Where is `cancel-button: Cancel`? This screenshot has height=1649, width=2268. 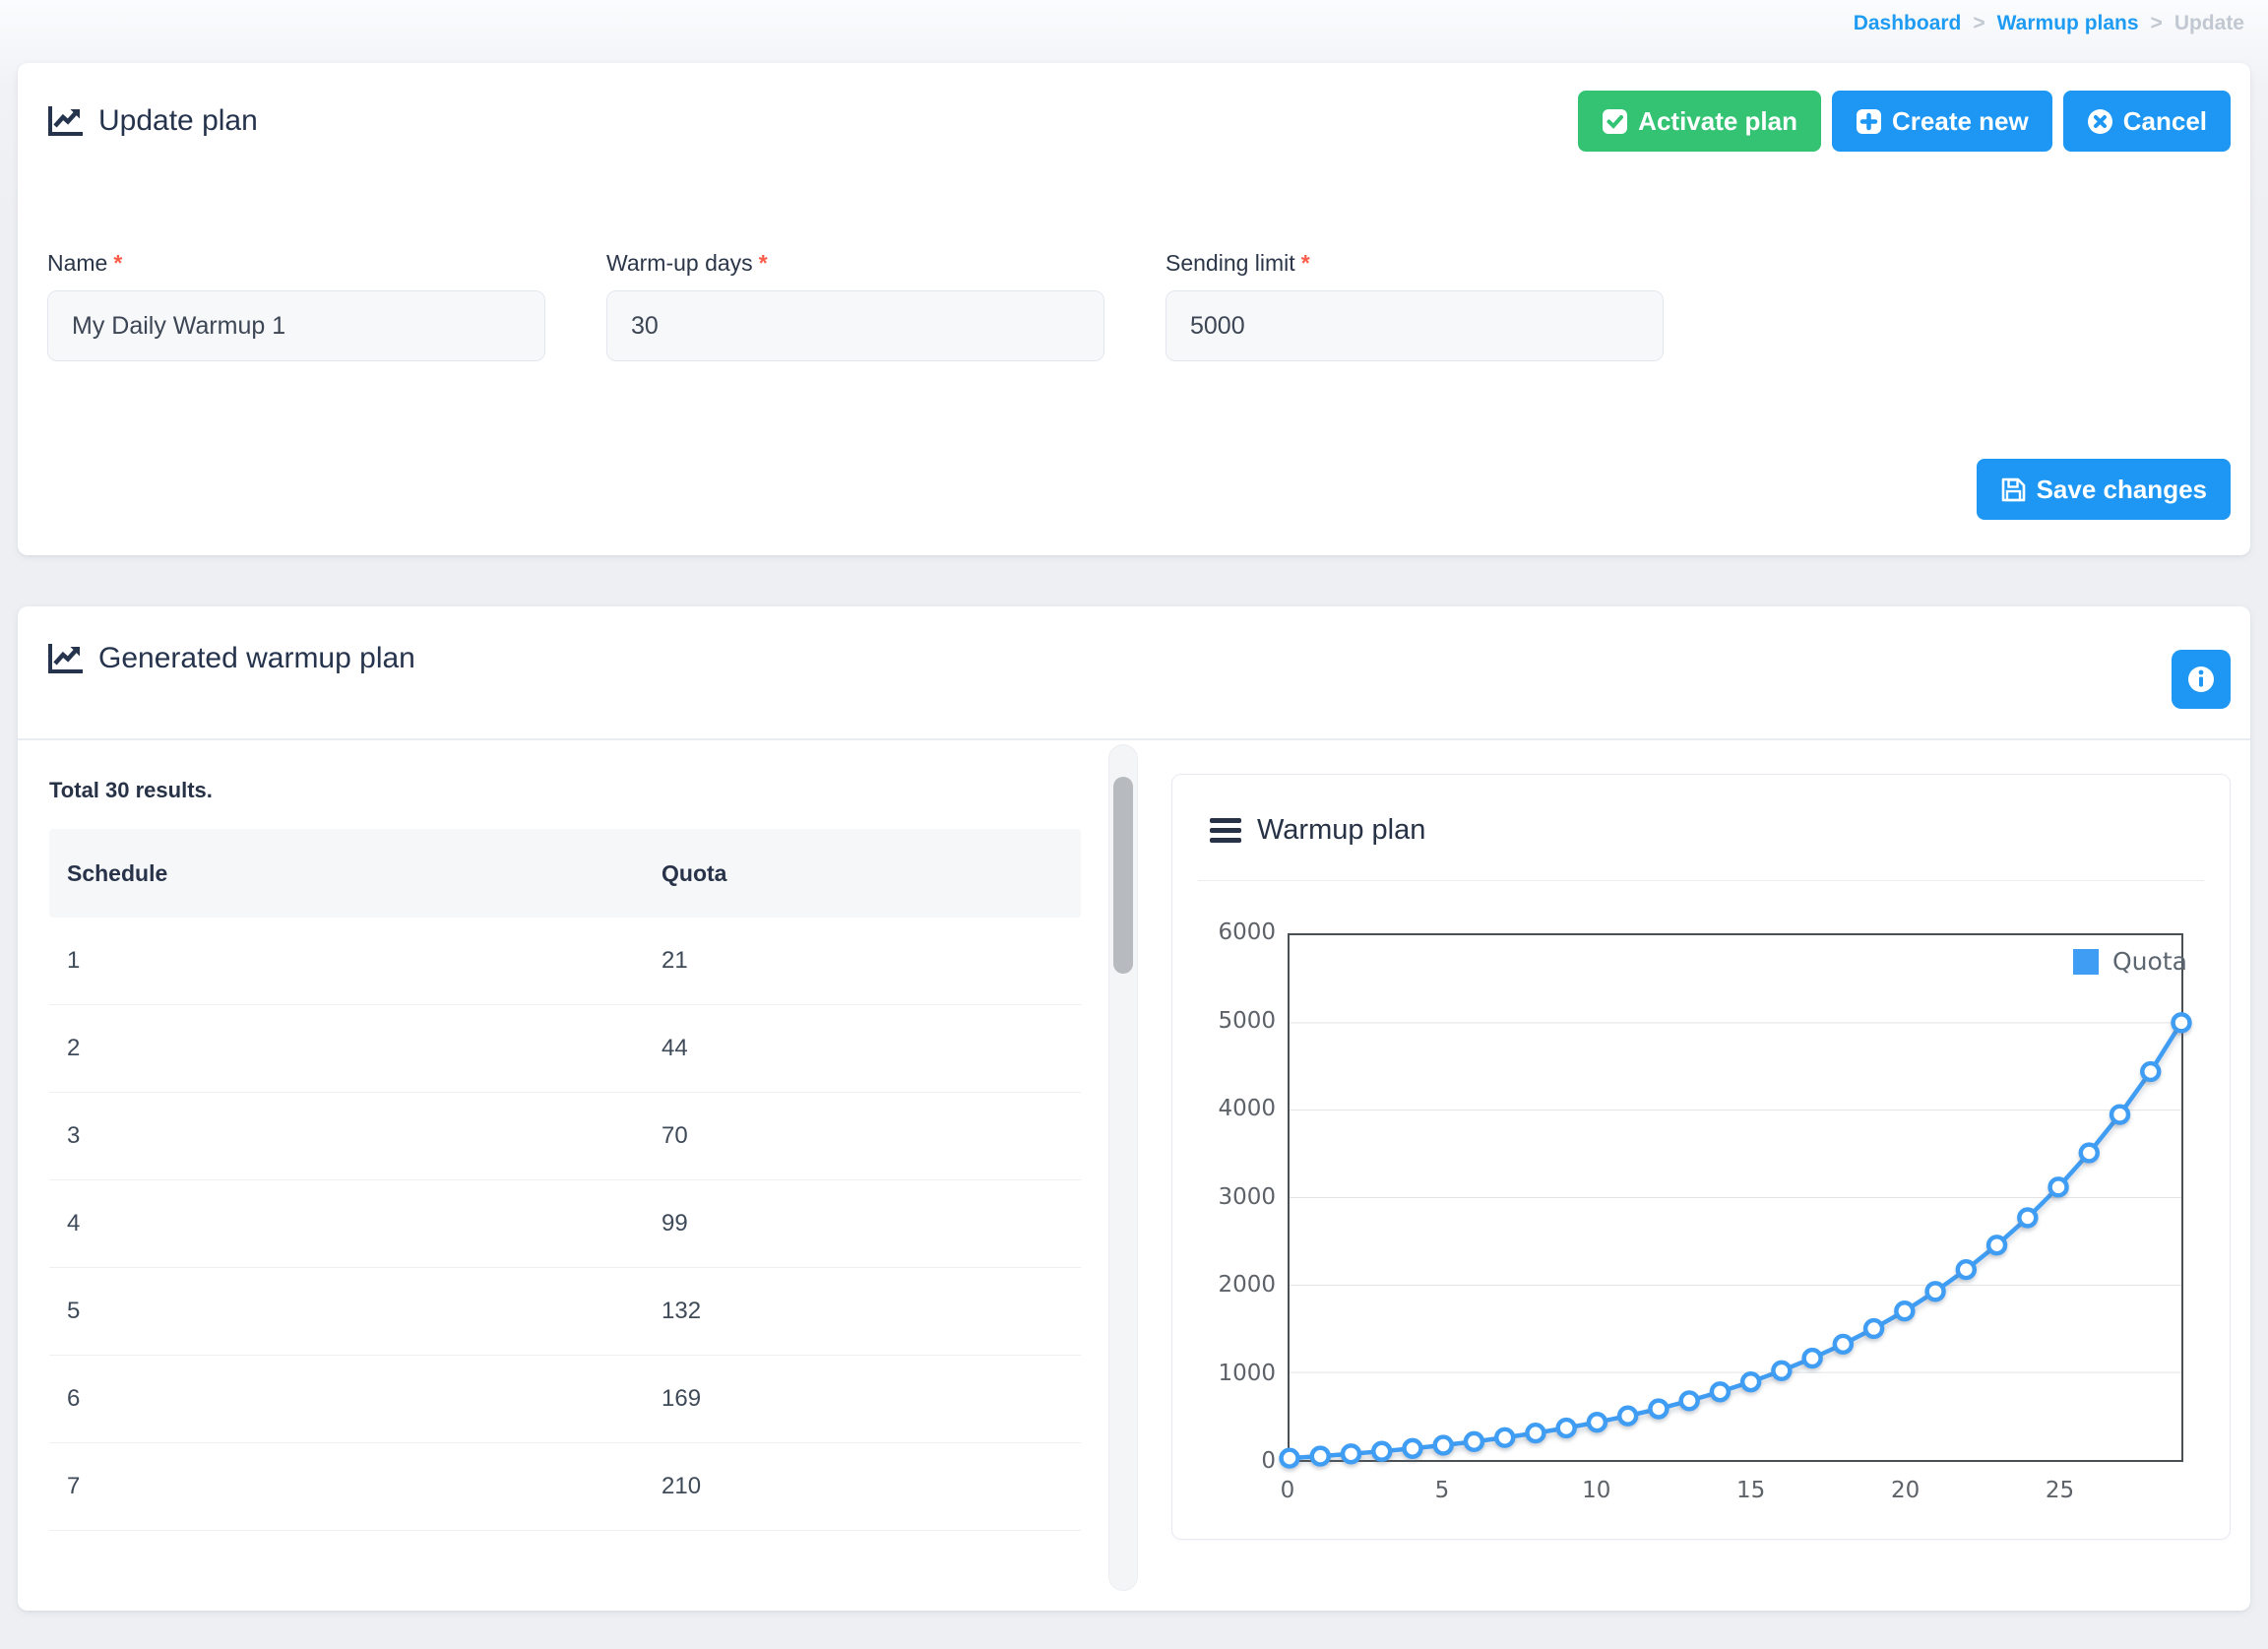
cancel-button: Cancel is located at coordinates (2146, 121).